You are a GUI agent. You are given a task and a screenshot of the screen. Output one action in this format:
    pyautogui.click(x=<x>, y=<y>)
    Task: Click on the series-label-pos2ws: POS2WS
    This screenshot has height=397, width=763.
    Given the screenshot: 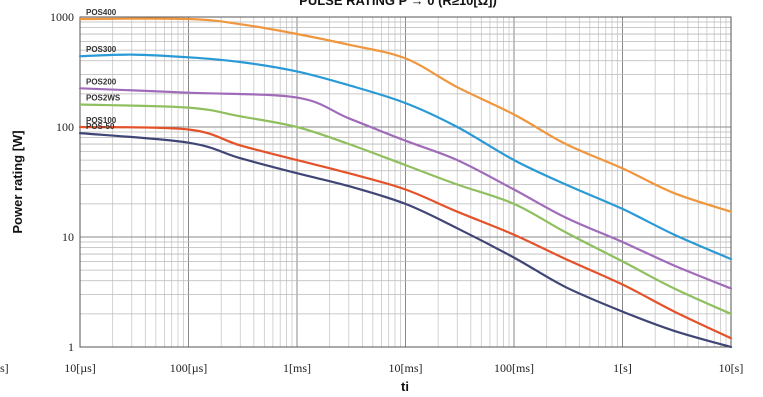 What is the action you would take?
    pyautogui.click(x=103, y=98)
    